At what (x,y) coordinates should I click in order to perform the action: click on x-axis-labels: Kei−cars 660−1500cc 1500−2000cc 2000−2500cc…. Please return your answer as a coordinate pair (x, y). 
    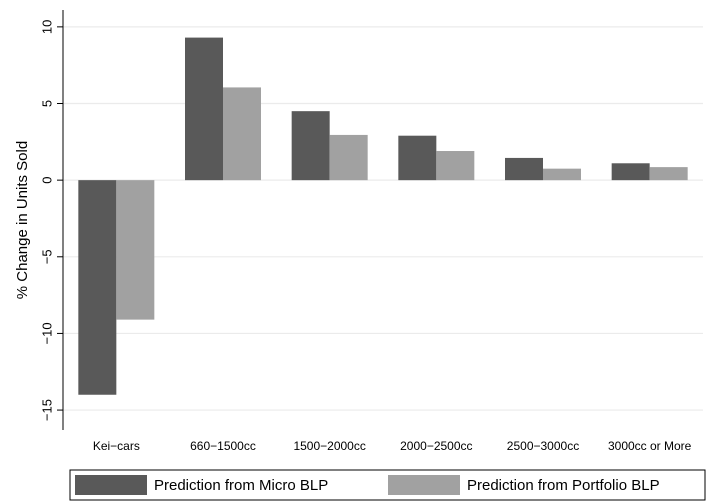
    Looking at the image, I should click on (392, 446).